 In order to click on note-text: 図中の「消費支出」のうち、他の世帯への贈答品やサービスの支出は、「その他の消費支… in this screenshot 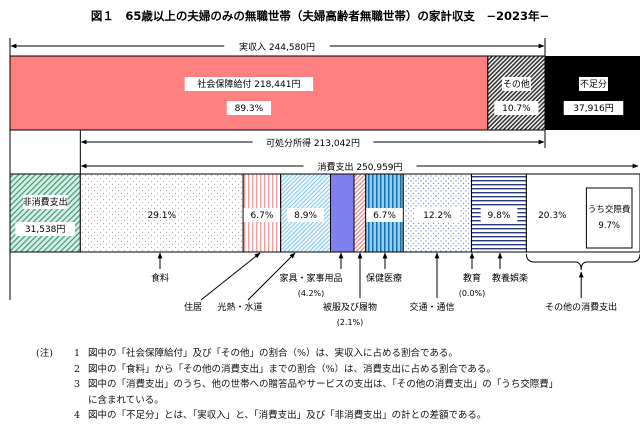, I will do `click(323, 384)`.